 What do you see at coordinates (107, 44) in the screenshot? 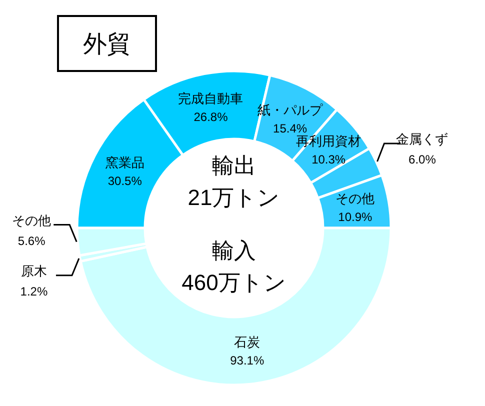
I see `chart-title: 外貿` at bounding box center [107, 44].